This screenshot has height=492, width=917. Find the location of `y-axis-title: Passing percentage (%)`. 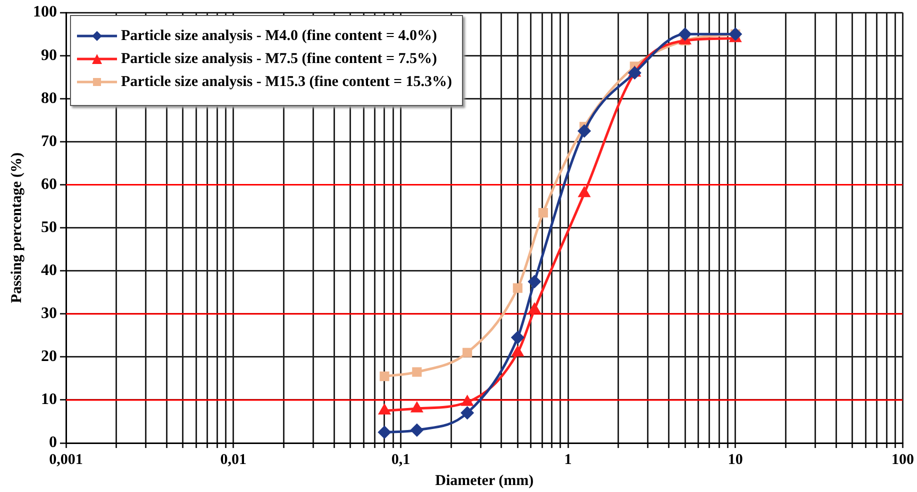

y-axis-title: Passing percentage (%) is located at coordinates (16, 228).